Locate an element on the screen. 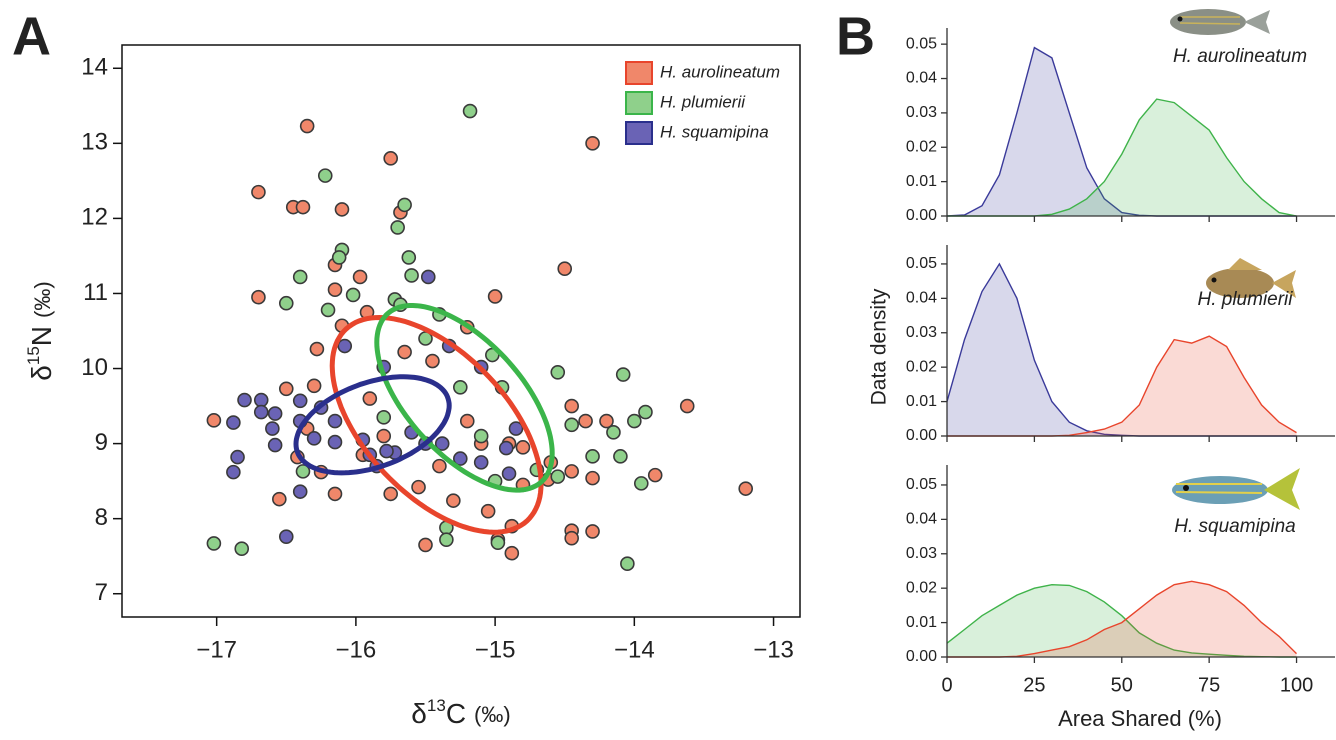  x-axis-title: Area Shared (%) is located at coordinates (1140, 718).